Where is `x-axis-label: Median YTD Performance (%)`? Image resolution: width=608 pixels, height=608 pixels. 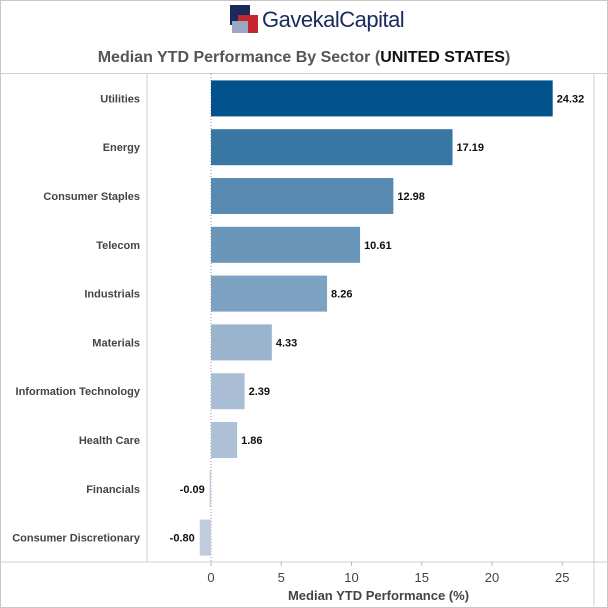
x-axis-label: Median YTD Performance (%) is located at coordinates (378, 595).